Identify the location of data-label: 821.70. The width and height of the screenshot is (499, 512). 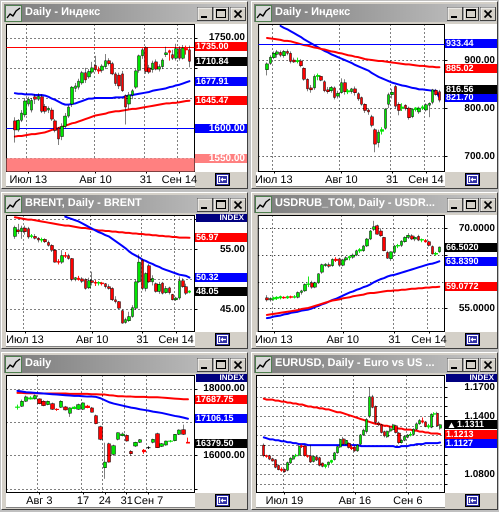
(471, 97).